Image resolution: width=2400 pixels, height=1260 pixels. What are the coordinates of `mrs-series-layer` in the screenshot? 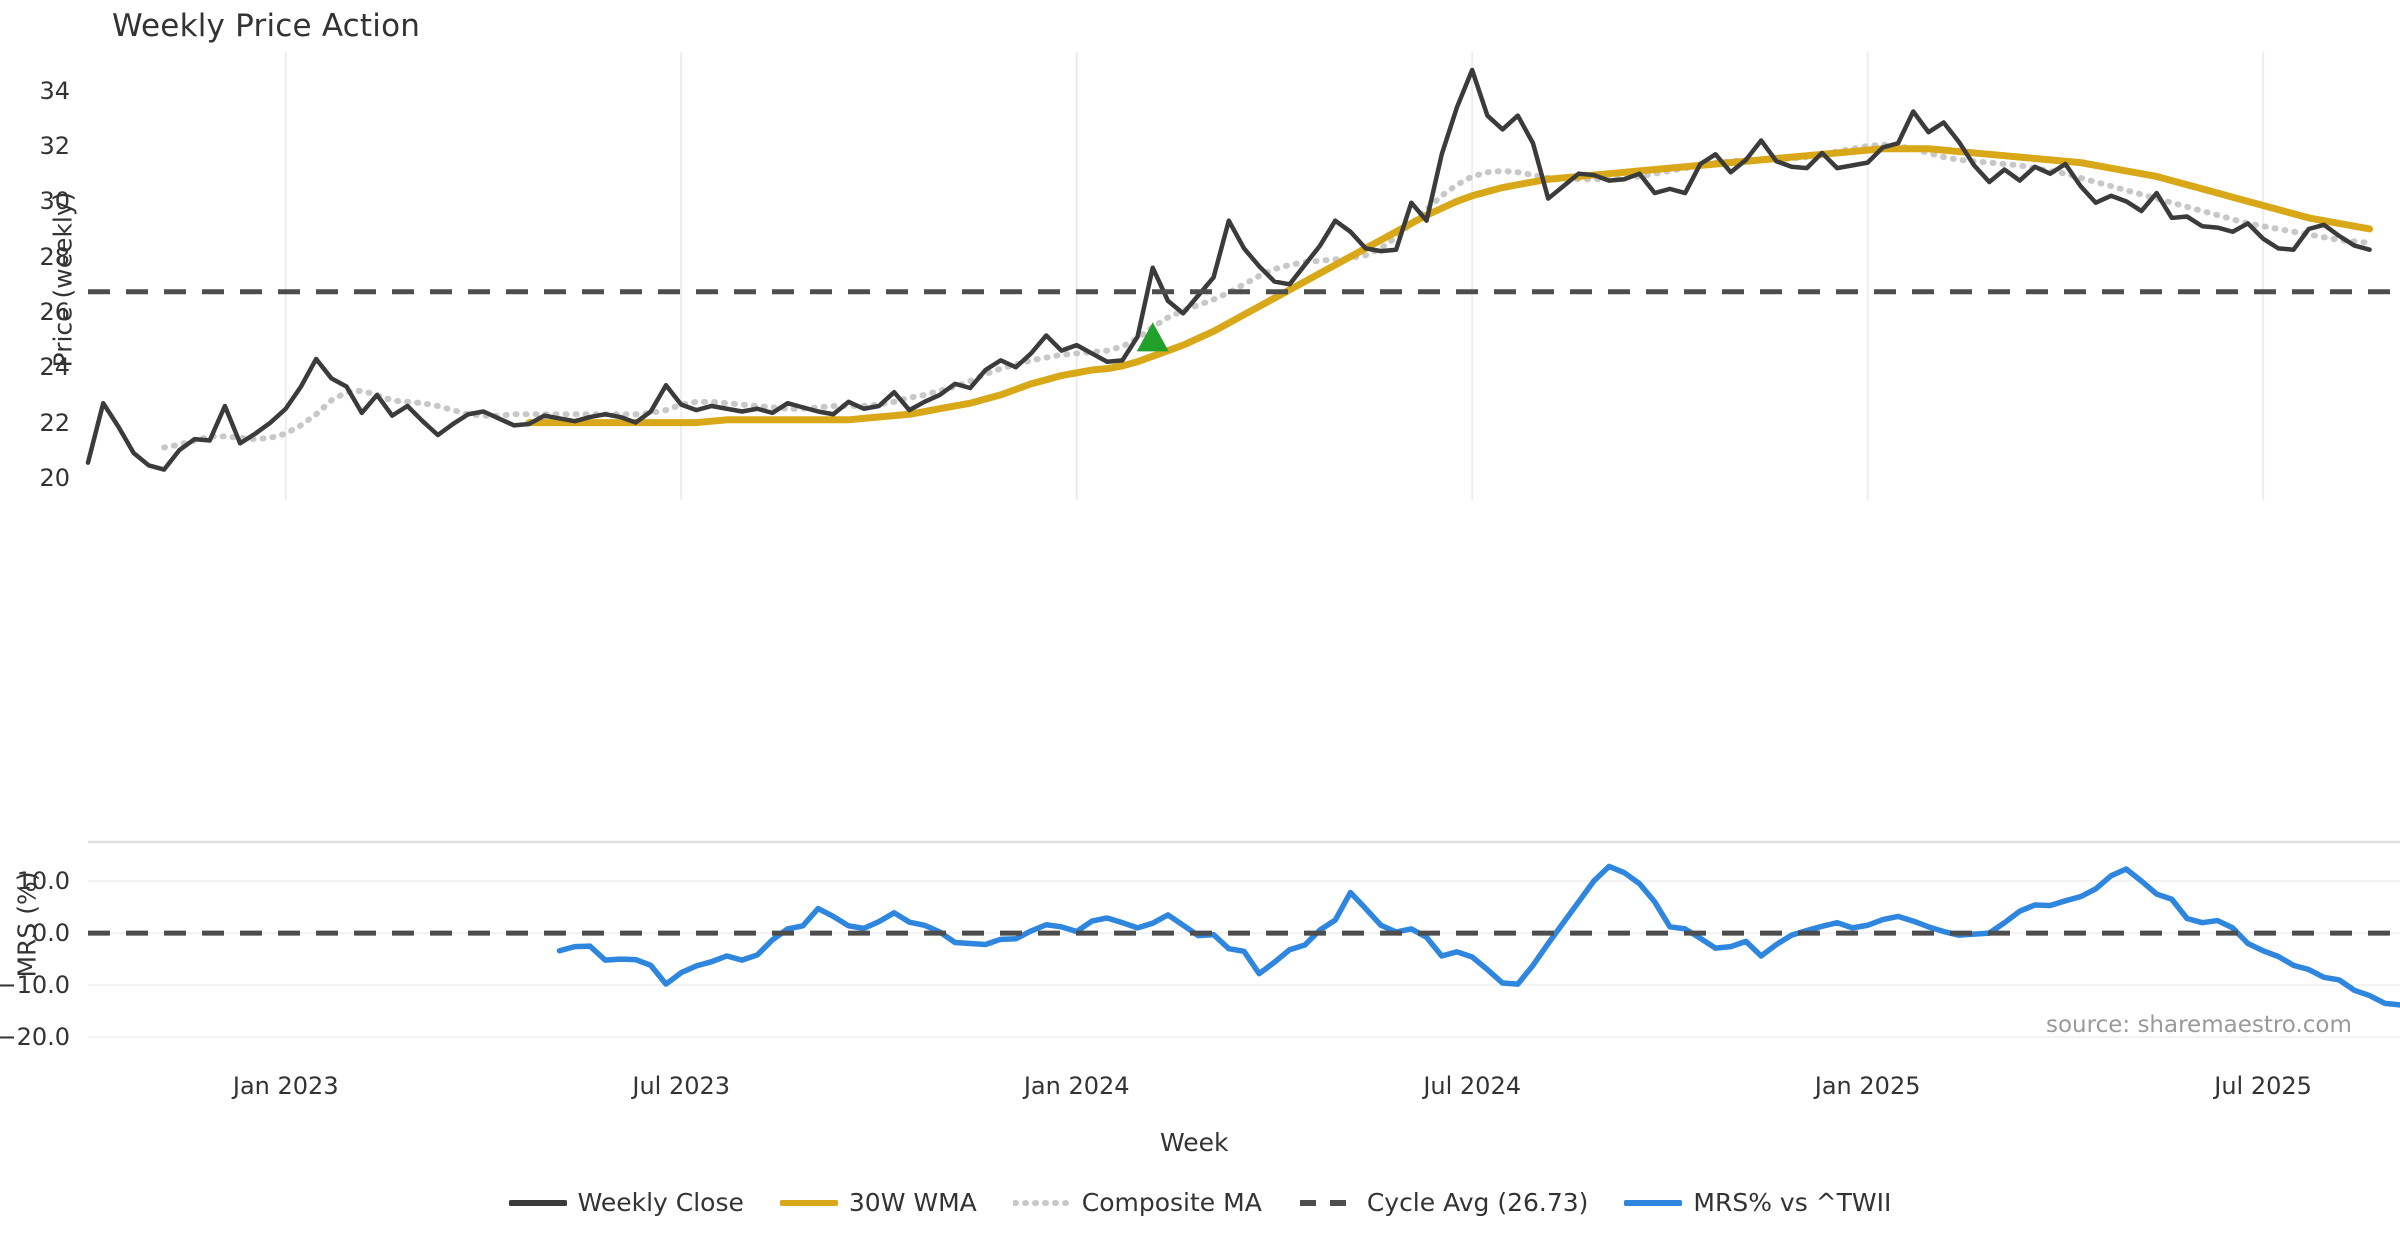 It's located at (1244, 935).